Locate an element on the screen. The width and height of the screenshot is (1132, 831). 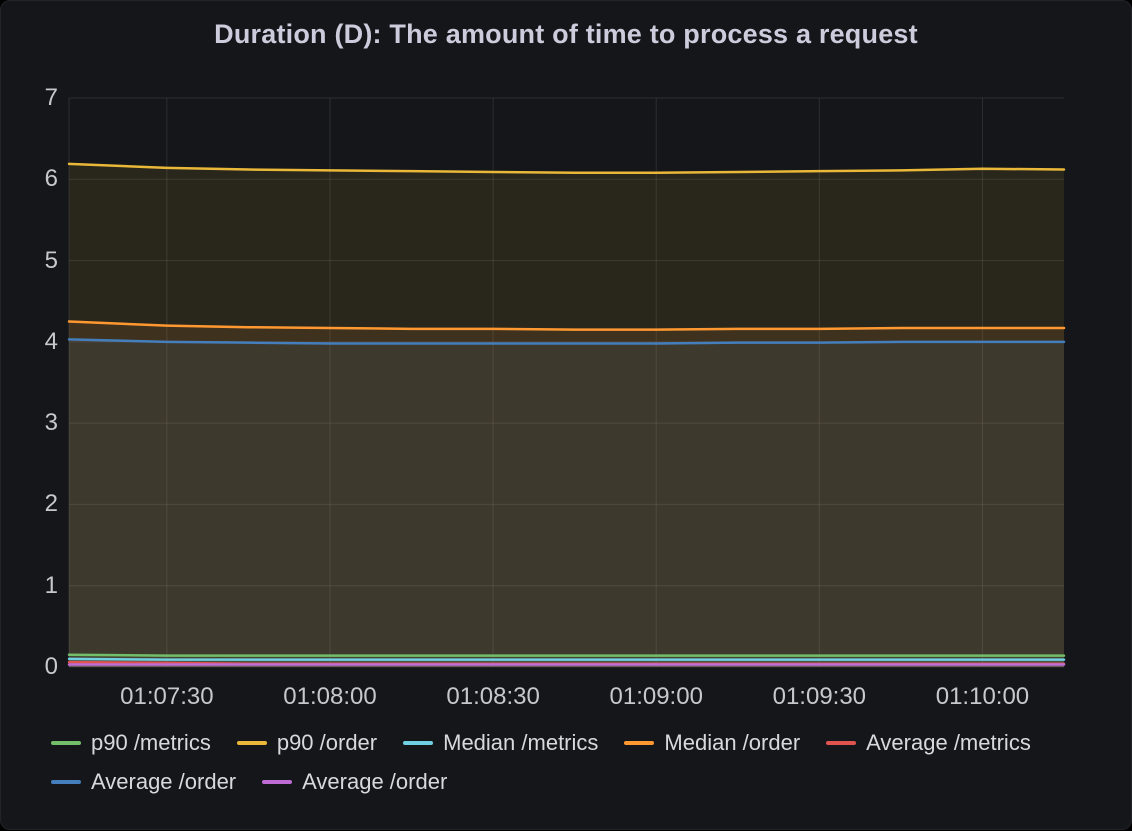
legend-series-label: Median /order is located at coordinates (732, 742).